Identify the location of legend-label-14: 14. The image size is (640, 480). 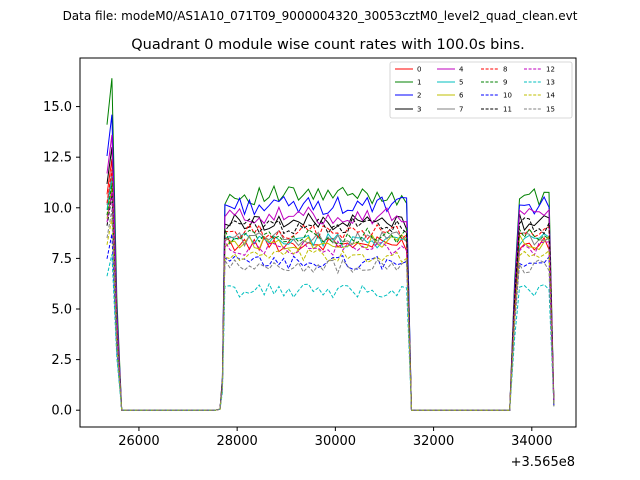
(550, 96).